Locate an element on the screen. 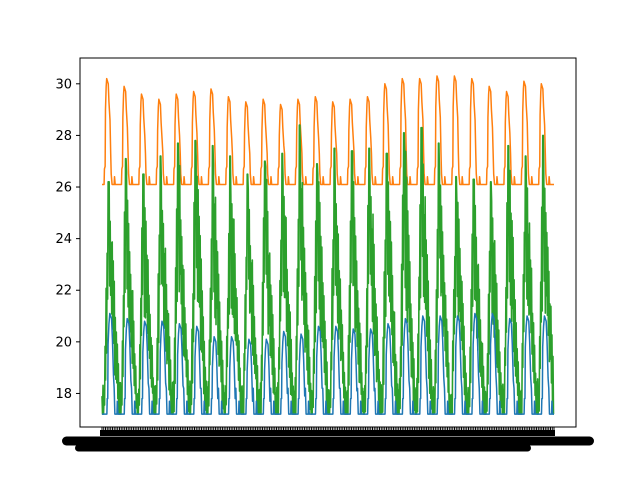 The height and width of the screenshot is (480, 640). x-tick-marks-dense is located at coordinates (327, 433).